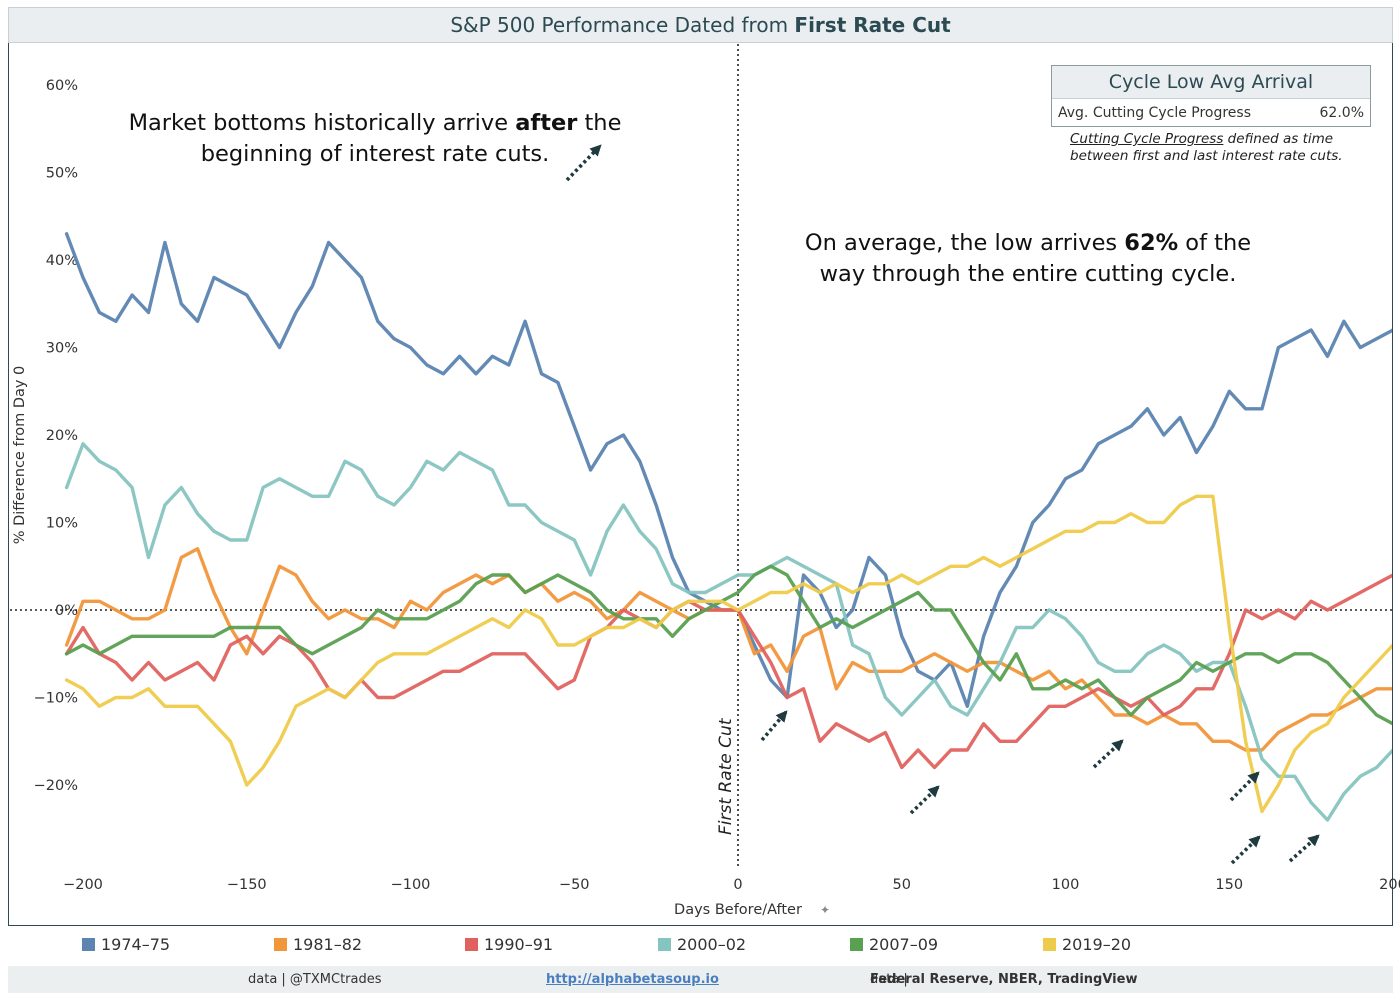 This screenshot has height=1000, width=1400. I want to click on annotation-right-bold: 62%, so click(1151, 243).